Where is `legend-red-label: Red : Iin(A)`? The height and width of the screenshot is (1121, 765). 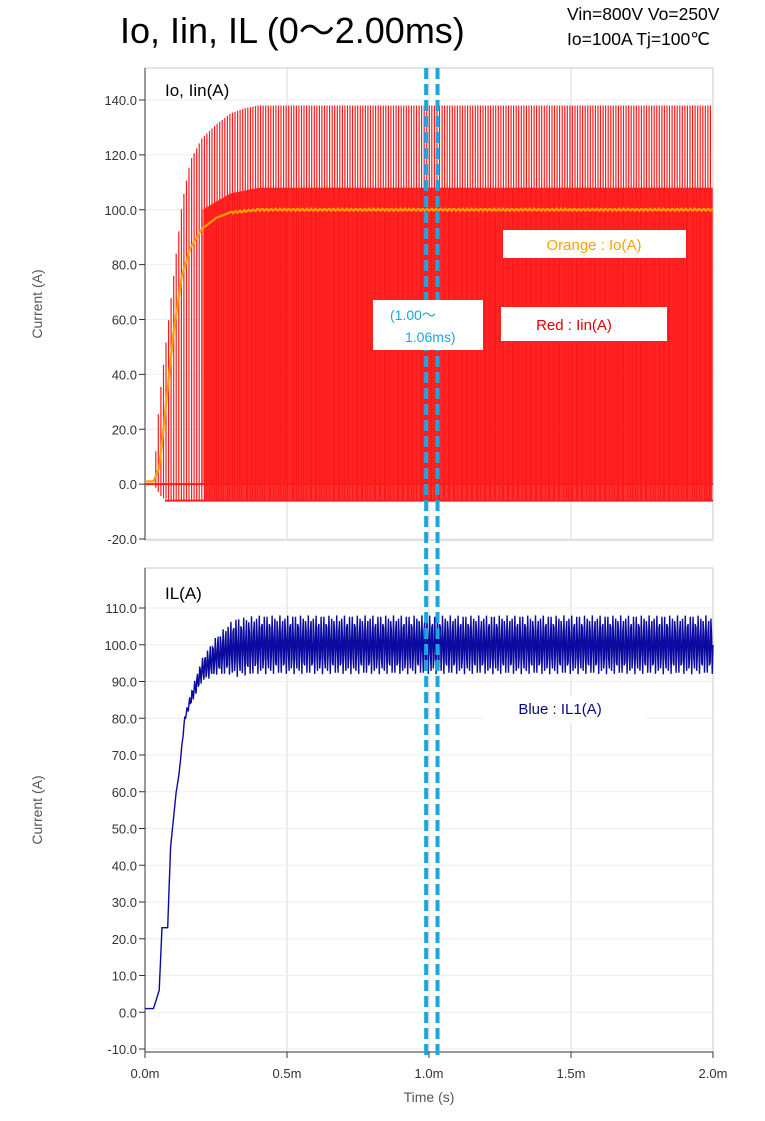
legend-red-label: Red : Iin(A) is located at coordinates (574, 325).